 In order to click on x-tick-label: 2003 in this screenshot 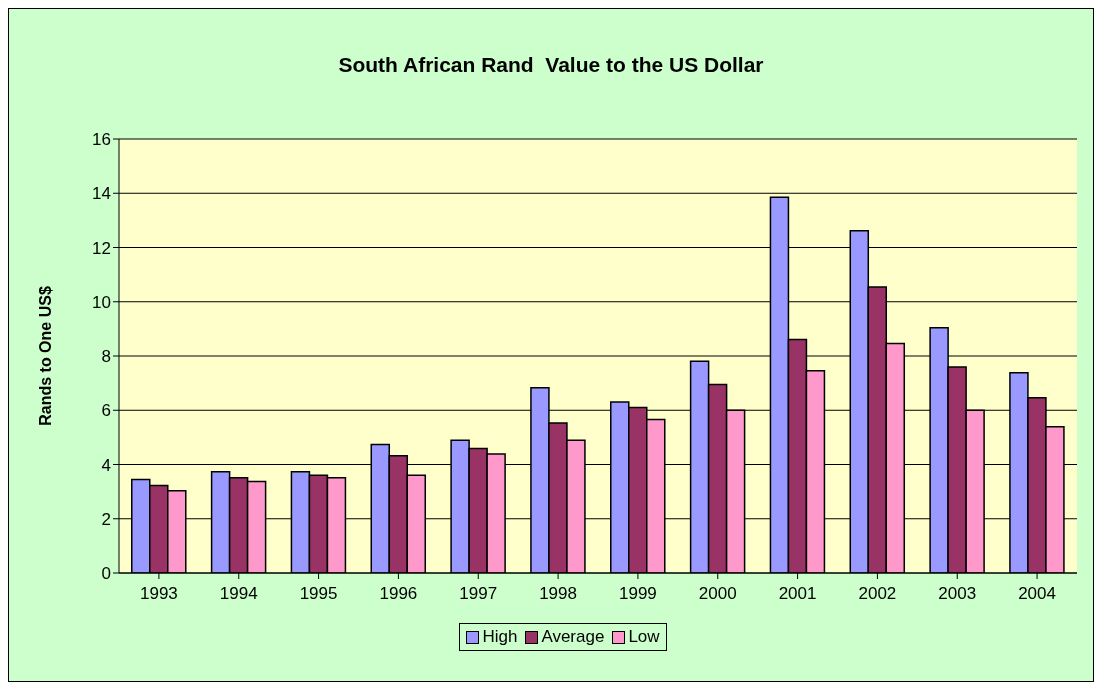, I will do `click(957, 594)`.